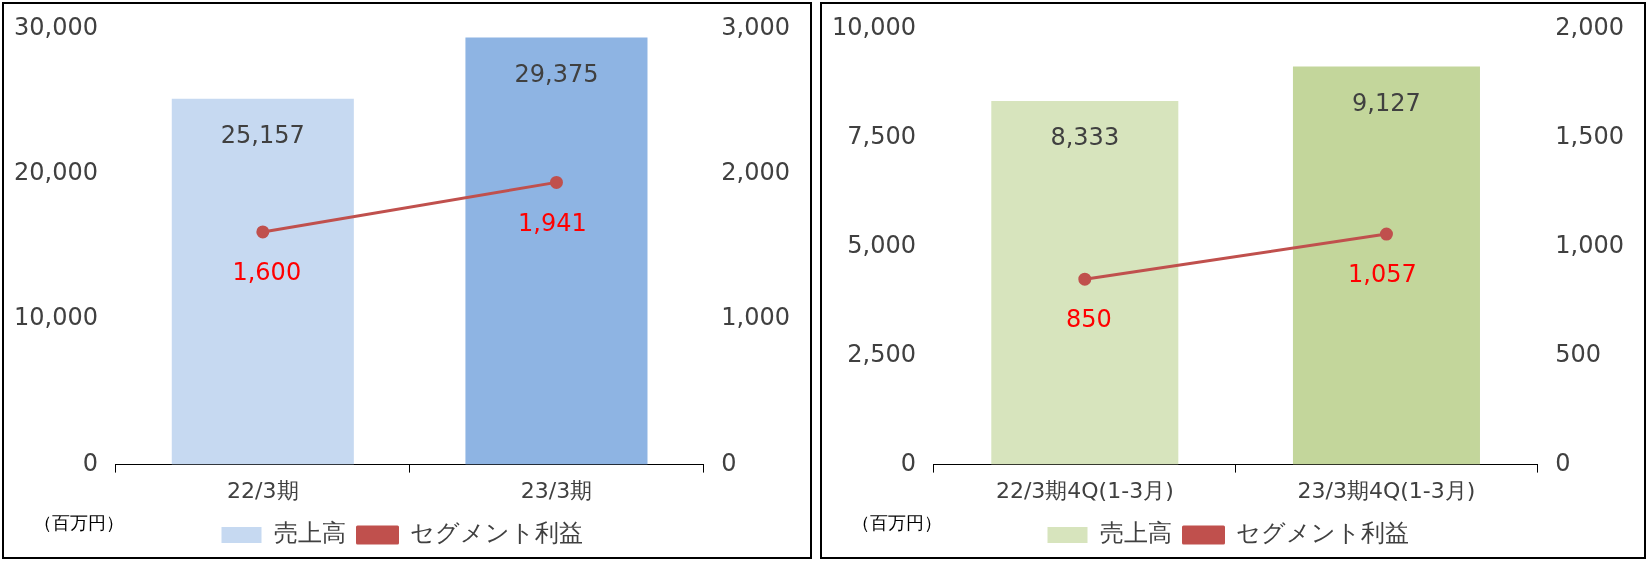 The width and height of the screenshot is (1652, 561). What do you see at coordinates (881, 244) in the screenshot?
I see `y-tick-label: 5,000` at bounding box center [881, 244].